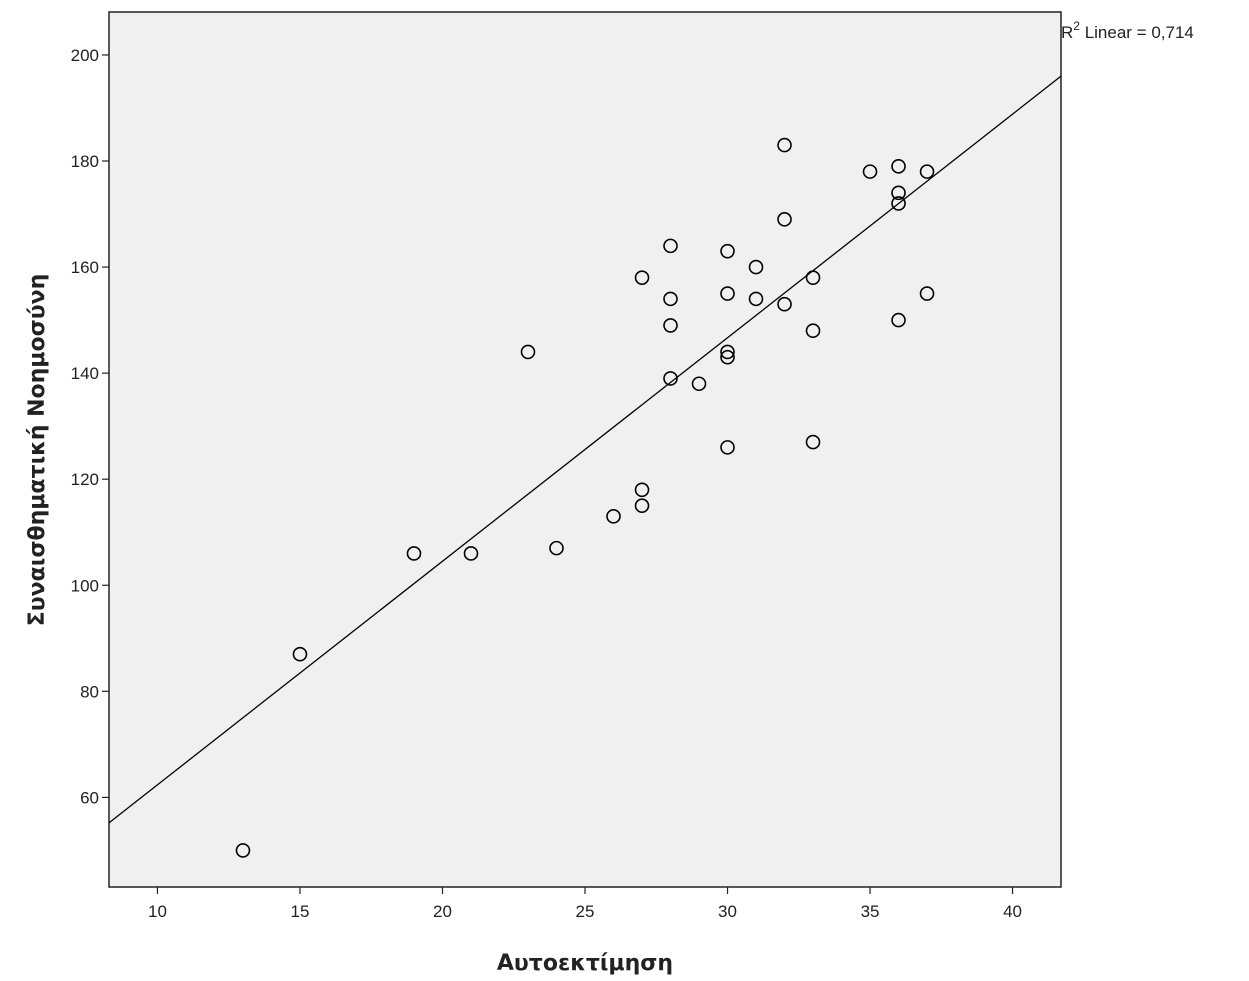 The height and width of the screenshot is (981, 1249). What do you see at coordinates (85, 55) in the screenshot?
I see `y-tick-label: 200` at bounding box center [85, 55].